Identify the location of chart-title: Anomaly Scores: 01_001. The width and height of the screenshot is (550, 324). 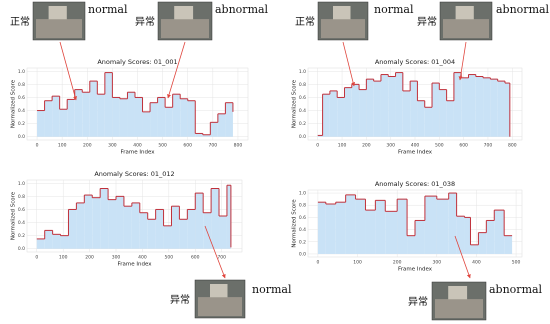
(137, 62).